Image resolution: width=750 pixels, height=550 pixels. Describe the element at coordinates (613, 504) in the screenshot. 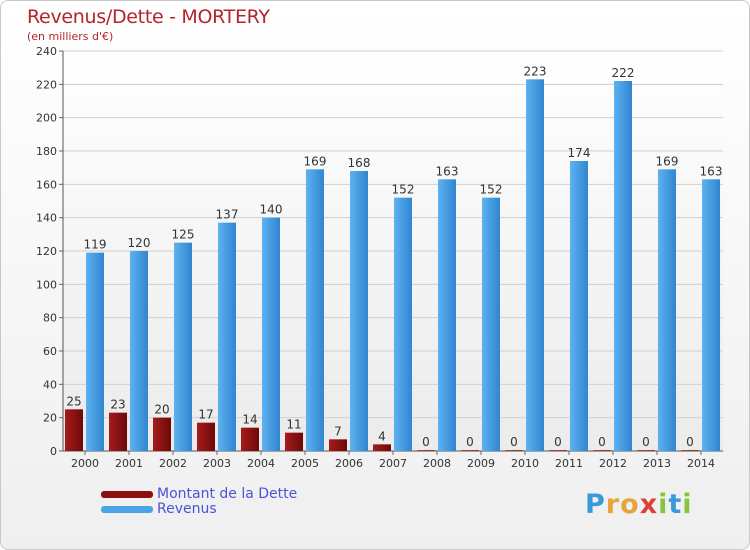

I see `logo-letter: r` at that location.